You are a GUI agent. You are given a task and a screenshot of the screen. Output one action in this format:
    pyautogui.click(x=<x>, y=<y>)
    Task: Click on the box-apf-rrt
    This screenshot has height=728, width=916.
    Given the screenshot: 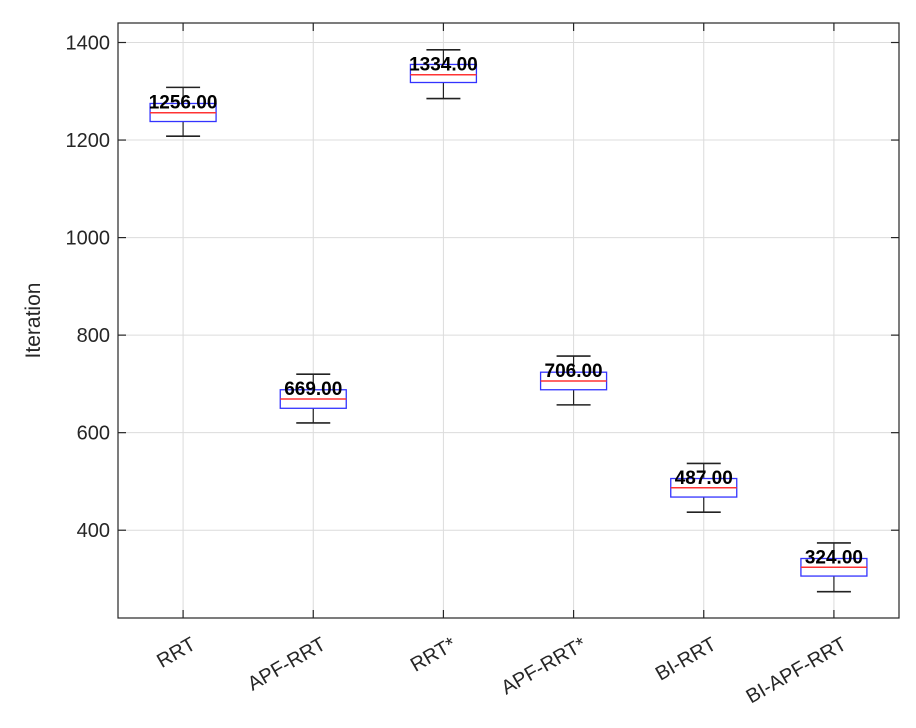 What is the action you would take?
    pyautogui.click(x=313, y=398)
    